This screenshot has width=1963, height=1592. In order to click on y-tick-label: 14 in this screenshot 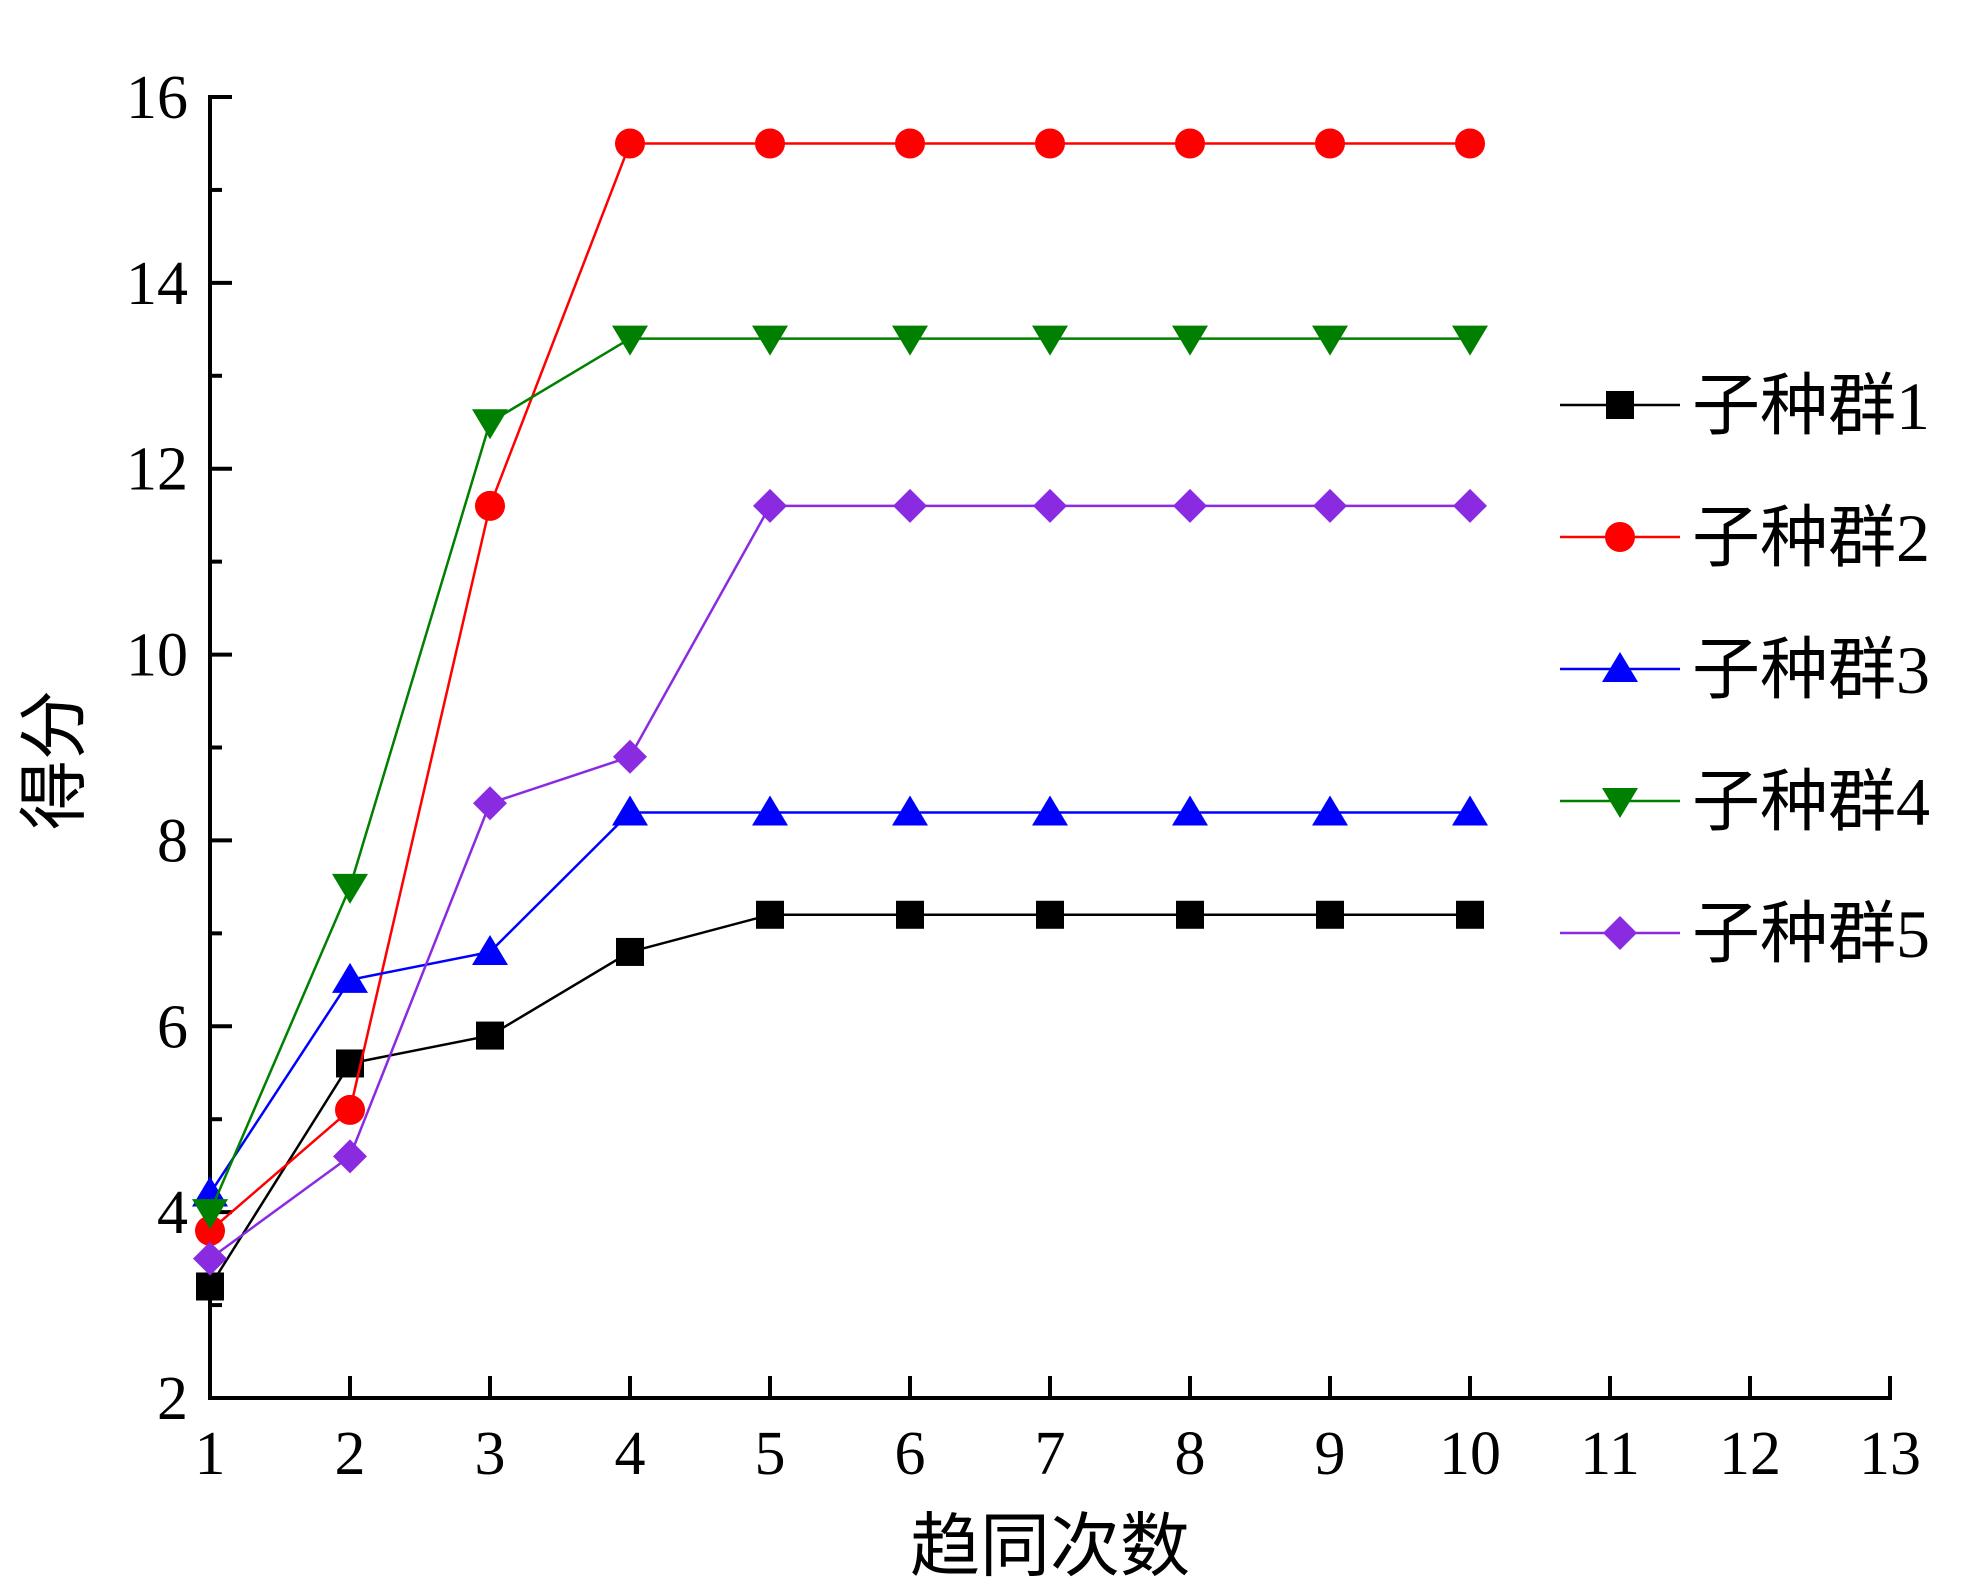, I will do `click(157, 284)`.